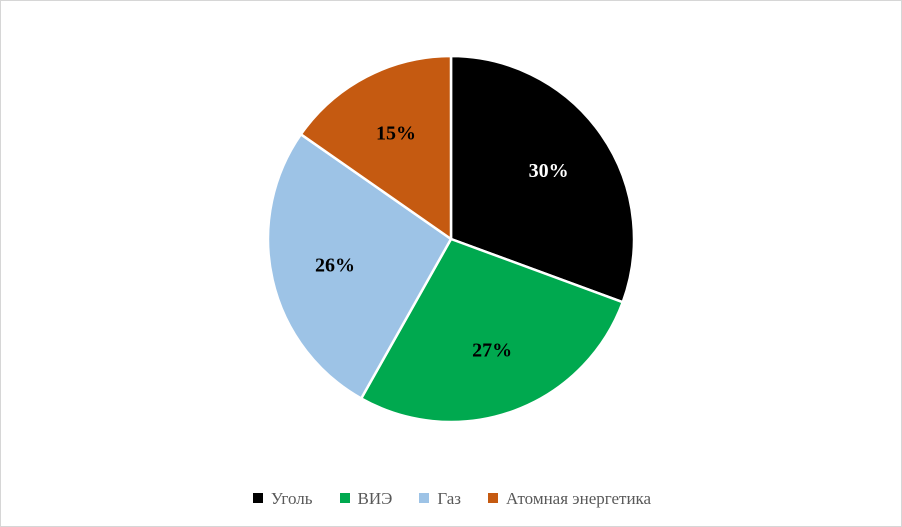 The height and width of the screenshot is (527, 902). I want to click on legend-item: Газ, so click(440, 498).